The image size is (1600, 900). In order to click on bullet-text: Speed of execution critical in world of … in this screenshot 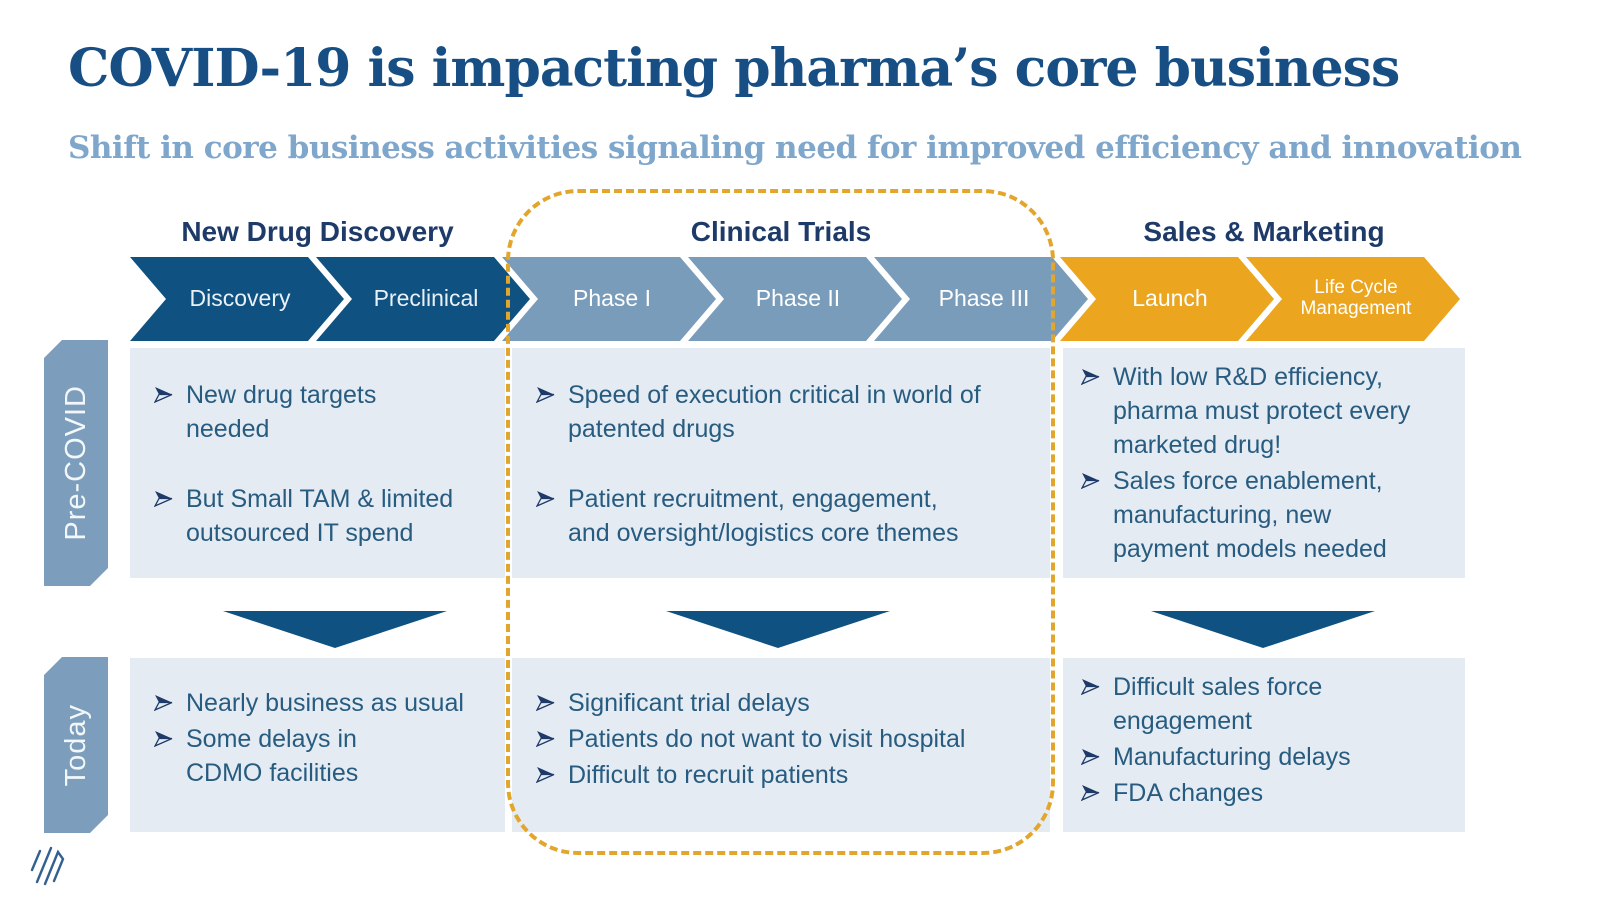, I will do `click(774, 412)`.